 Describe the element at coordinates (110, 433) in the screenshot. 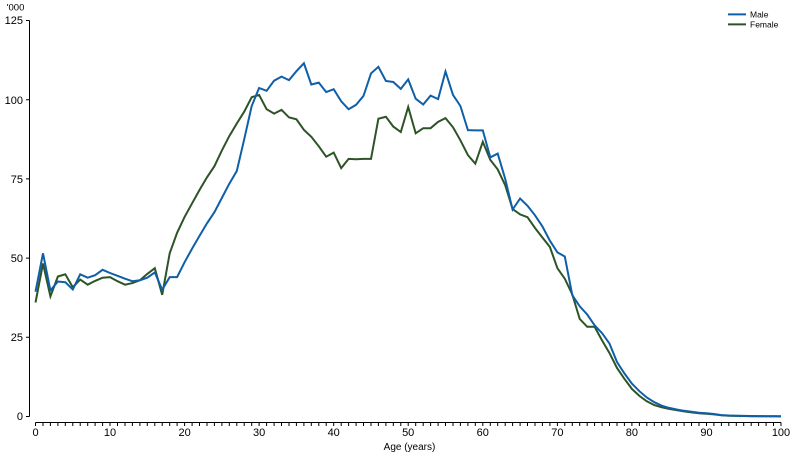

I see `svg-text: 10` at that location.